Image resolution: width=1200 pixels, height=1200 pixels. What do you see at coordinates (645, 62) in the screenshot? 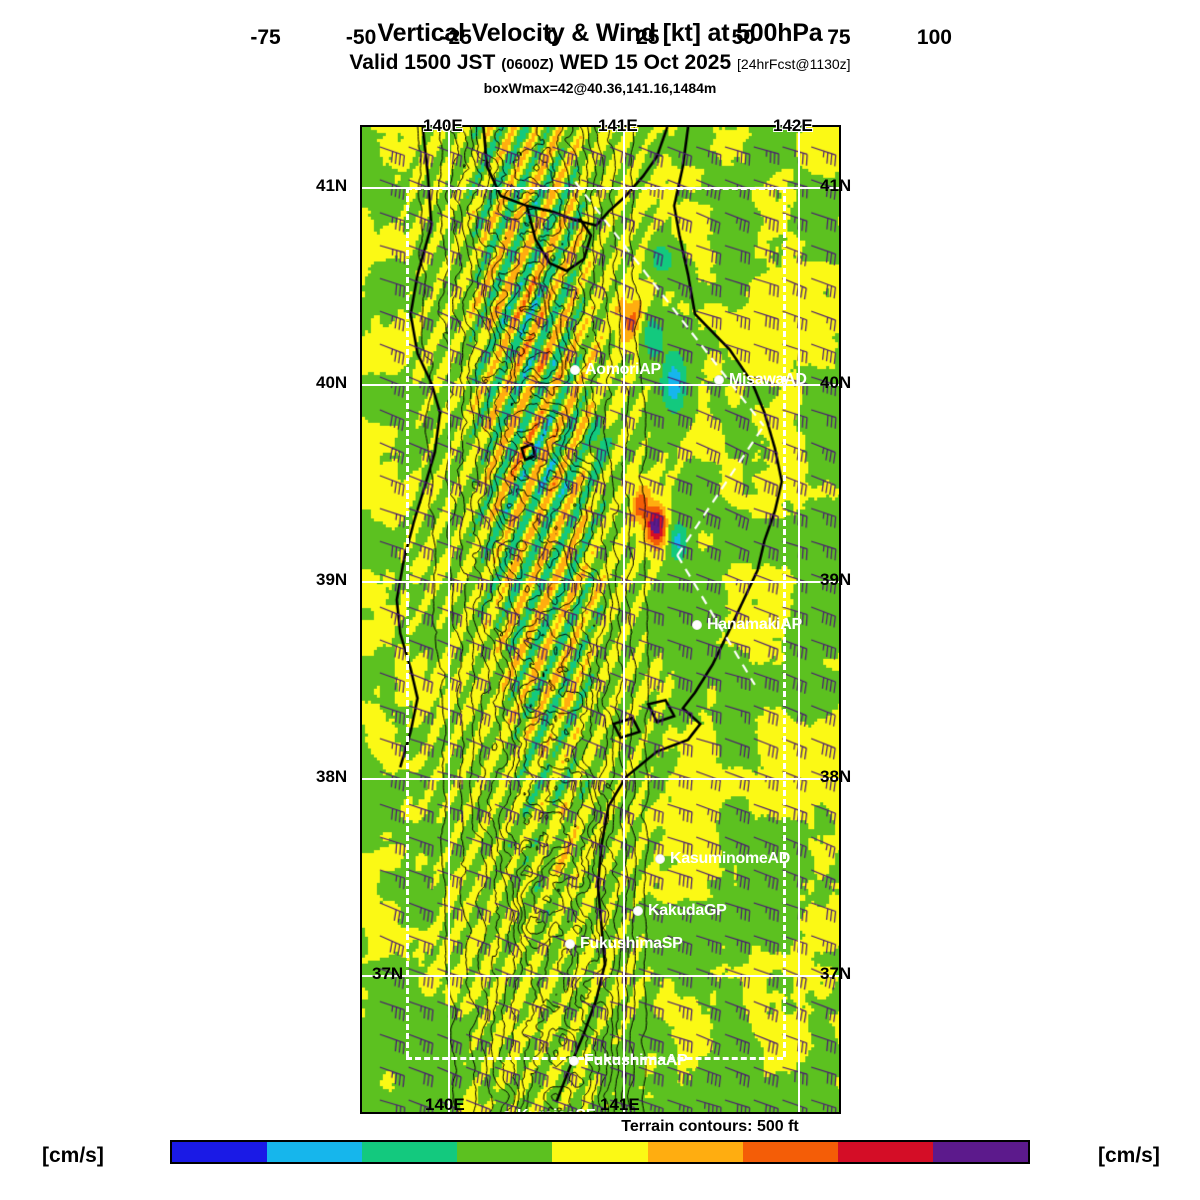
I see `valid-date: WED 15 Oct 2025` at bounding box center [645, 62].